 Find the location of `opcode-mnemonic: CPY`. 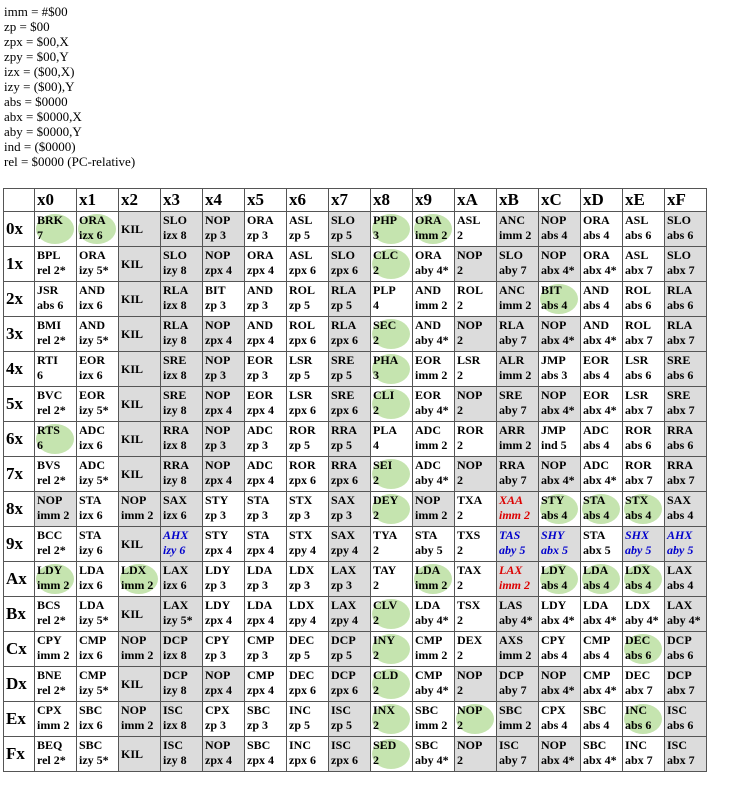

opcode-mnemonic: CPY is located at coordinates (217, 640).